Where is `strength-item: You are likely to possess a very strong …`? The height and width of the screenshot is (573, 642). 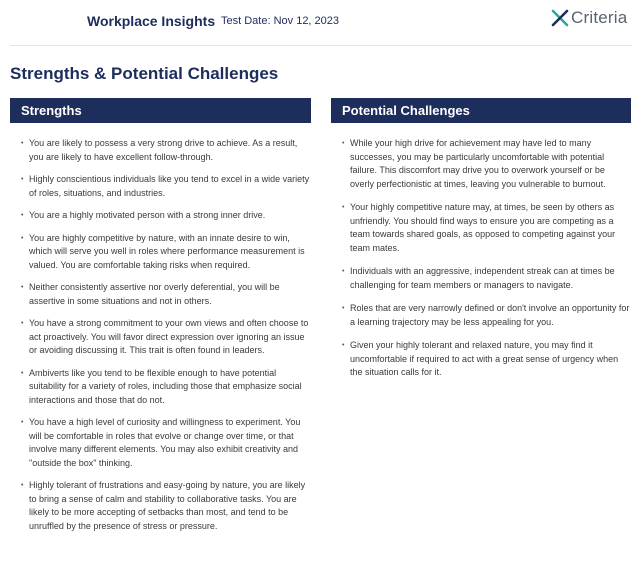 strength-item: You are likely to possess a very strong … is located at coordinates (166, 150).